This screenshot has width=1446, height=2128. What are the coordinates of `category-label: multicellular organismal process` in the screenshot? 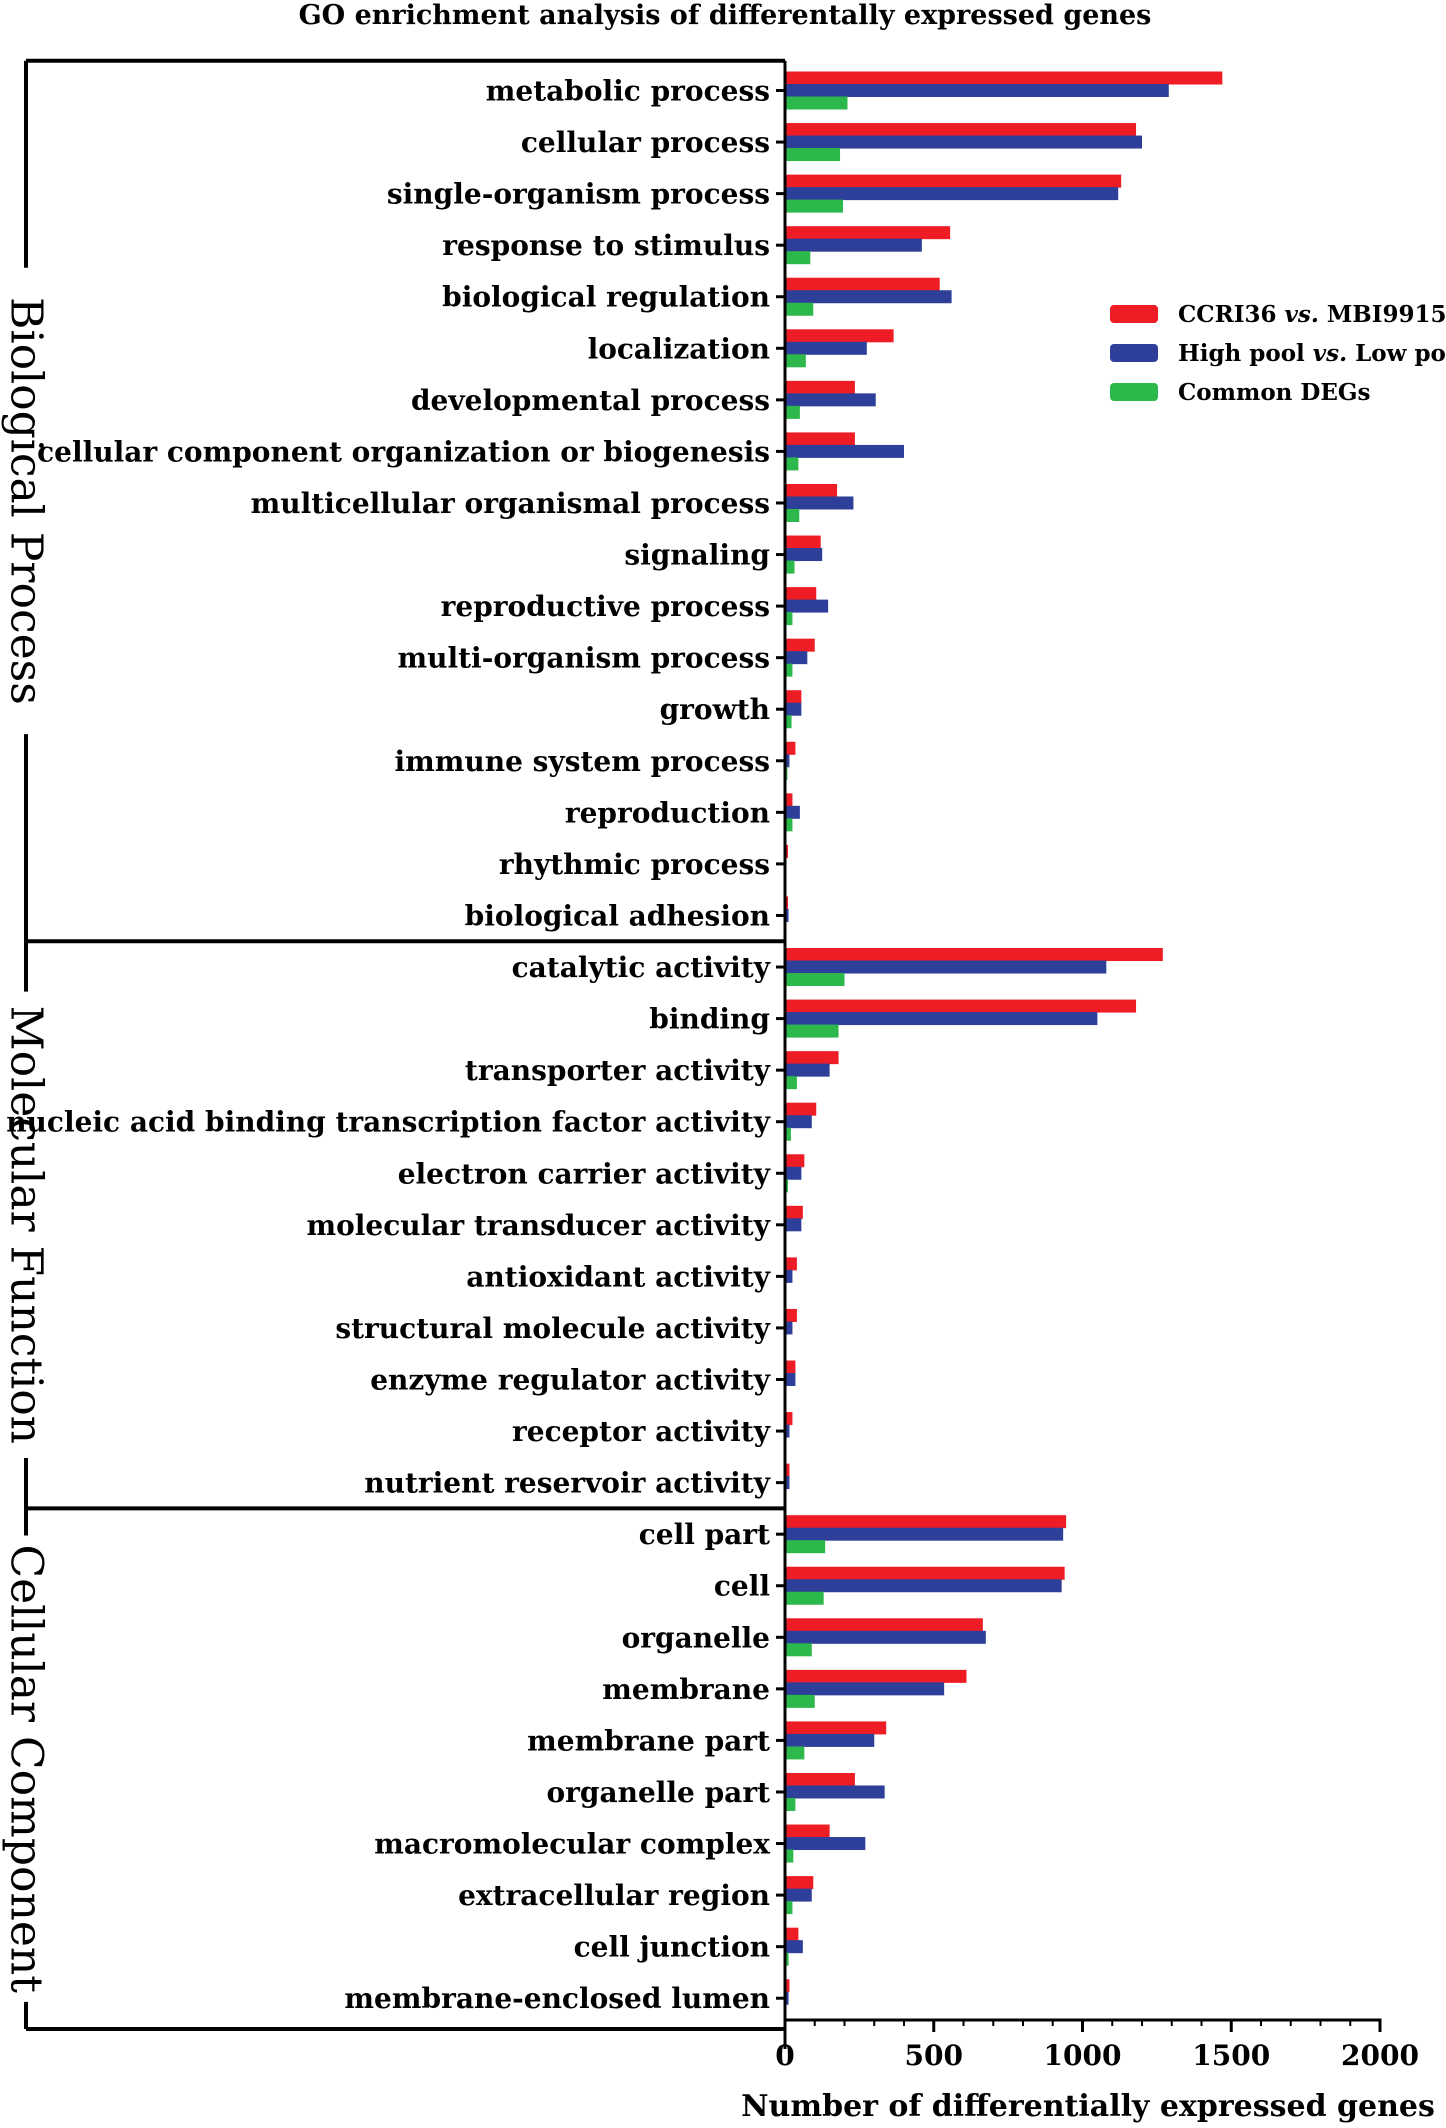 It's located at (510, 503).